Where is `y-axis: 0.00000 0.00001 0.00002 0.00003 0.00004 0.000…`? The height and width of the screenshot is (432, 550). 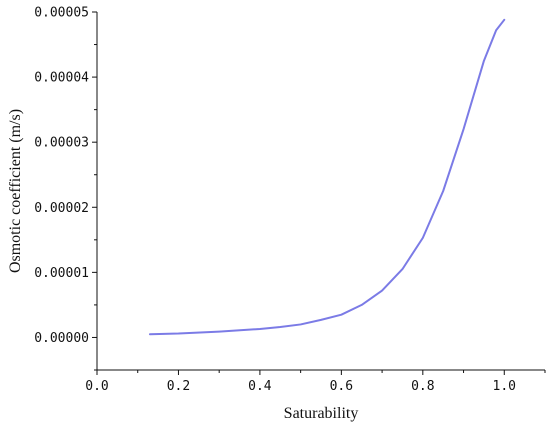 y-axis: 0.00000 0.00001 0.00002 0.00003 0.00004 0.000… is located at coordinates (66, 188).